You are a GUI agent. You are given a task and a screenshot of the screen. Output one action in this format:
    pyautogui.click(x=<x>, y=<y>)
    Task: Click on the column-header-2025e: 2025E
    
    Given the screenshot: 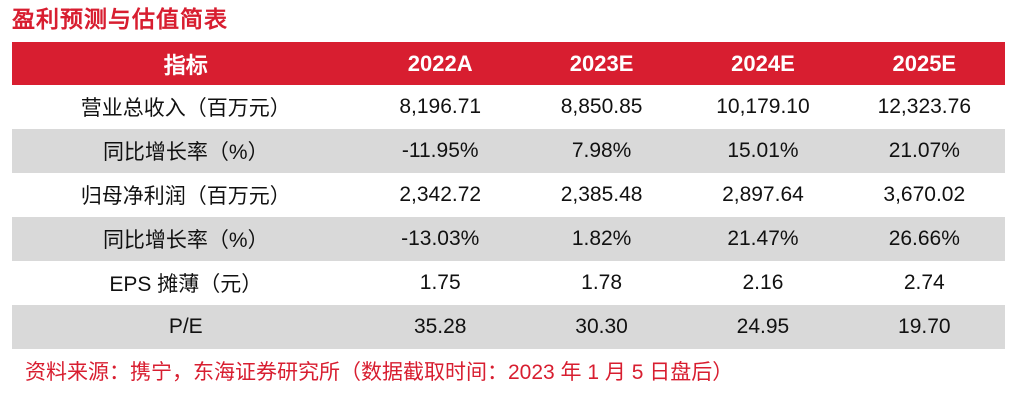 What is the action you would take?
    pyautogui.click(x=924, y=63)
    